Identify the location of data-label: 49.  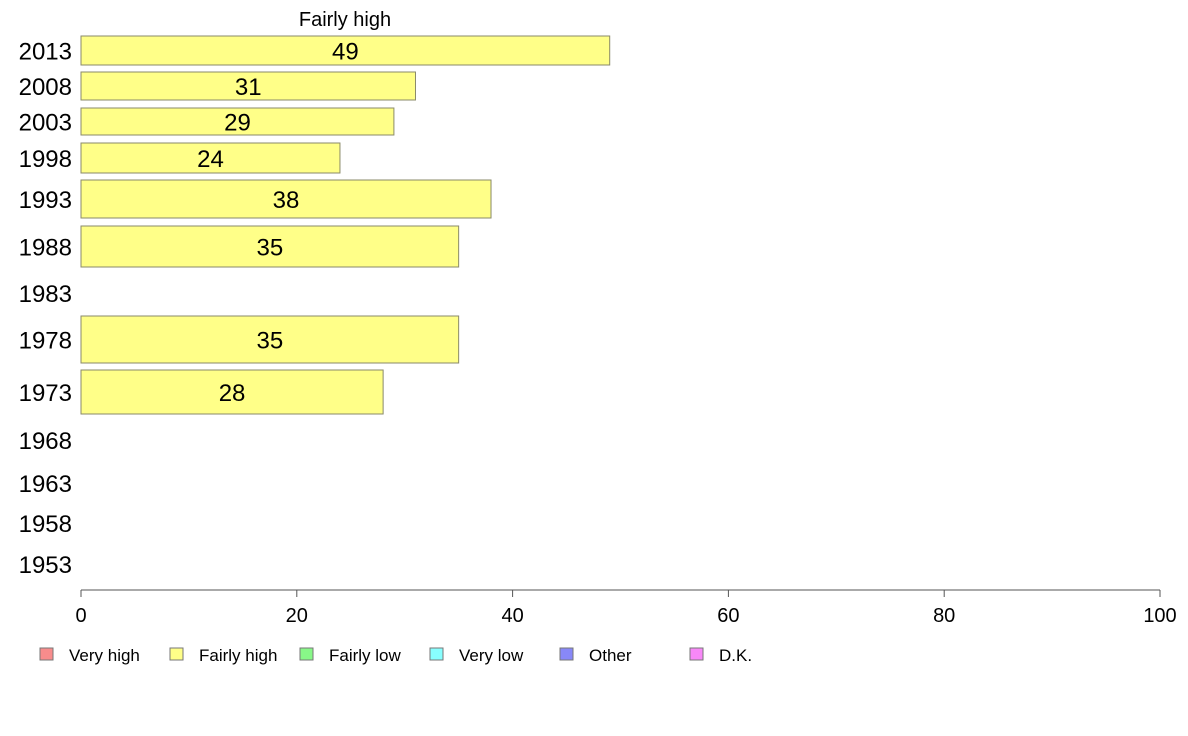
(345, 52).